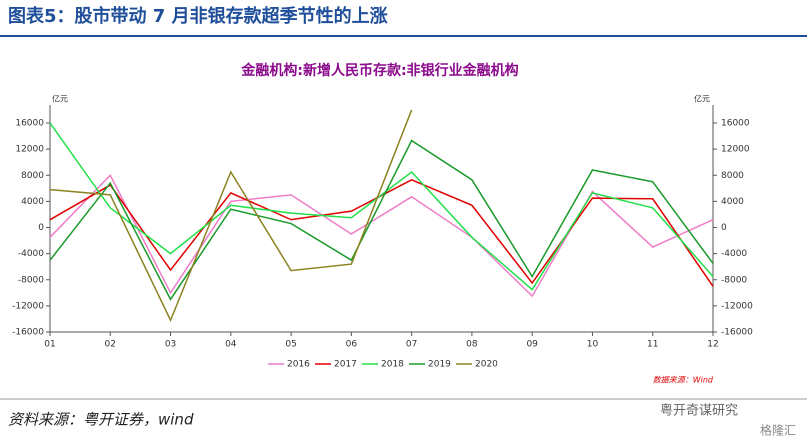 Image resolution: width=807 pixels, height=448 pixels. Describe the element at coordinates (439, 365) in the screenshot. I see `legend-label: 2019` at that location.